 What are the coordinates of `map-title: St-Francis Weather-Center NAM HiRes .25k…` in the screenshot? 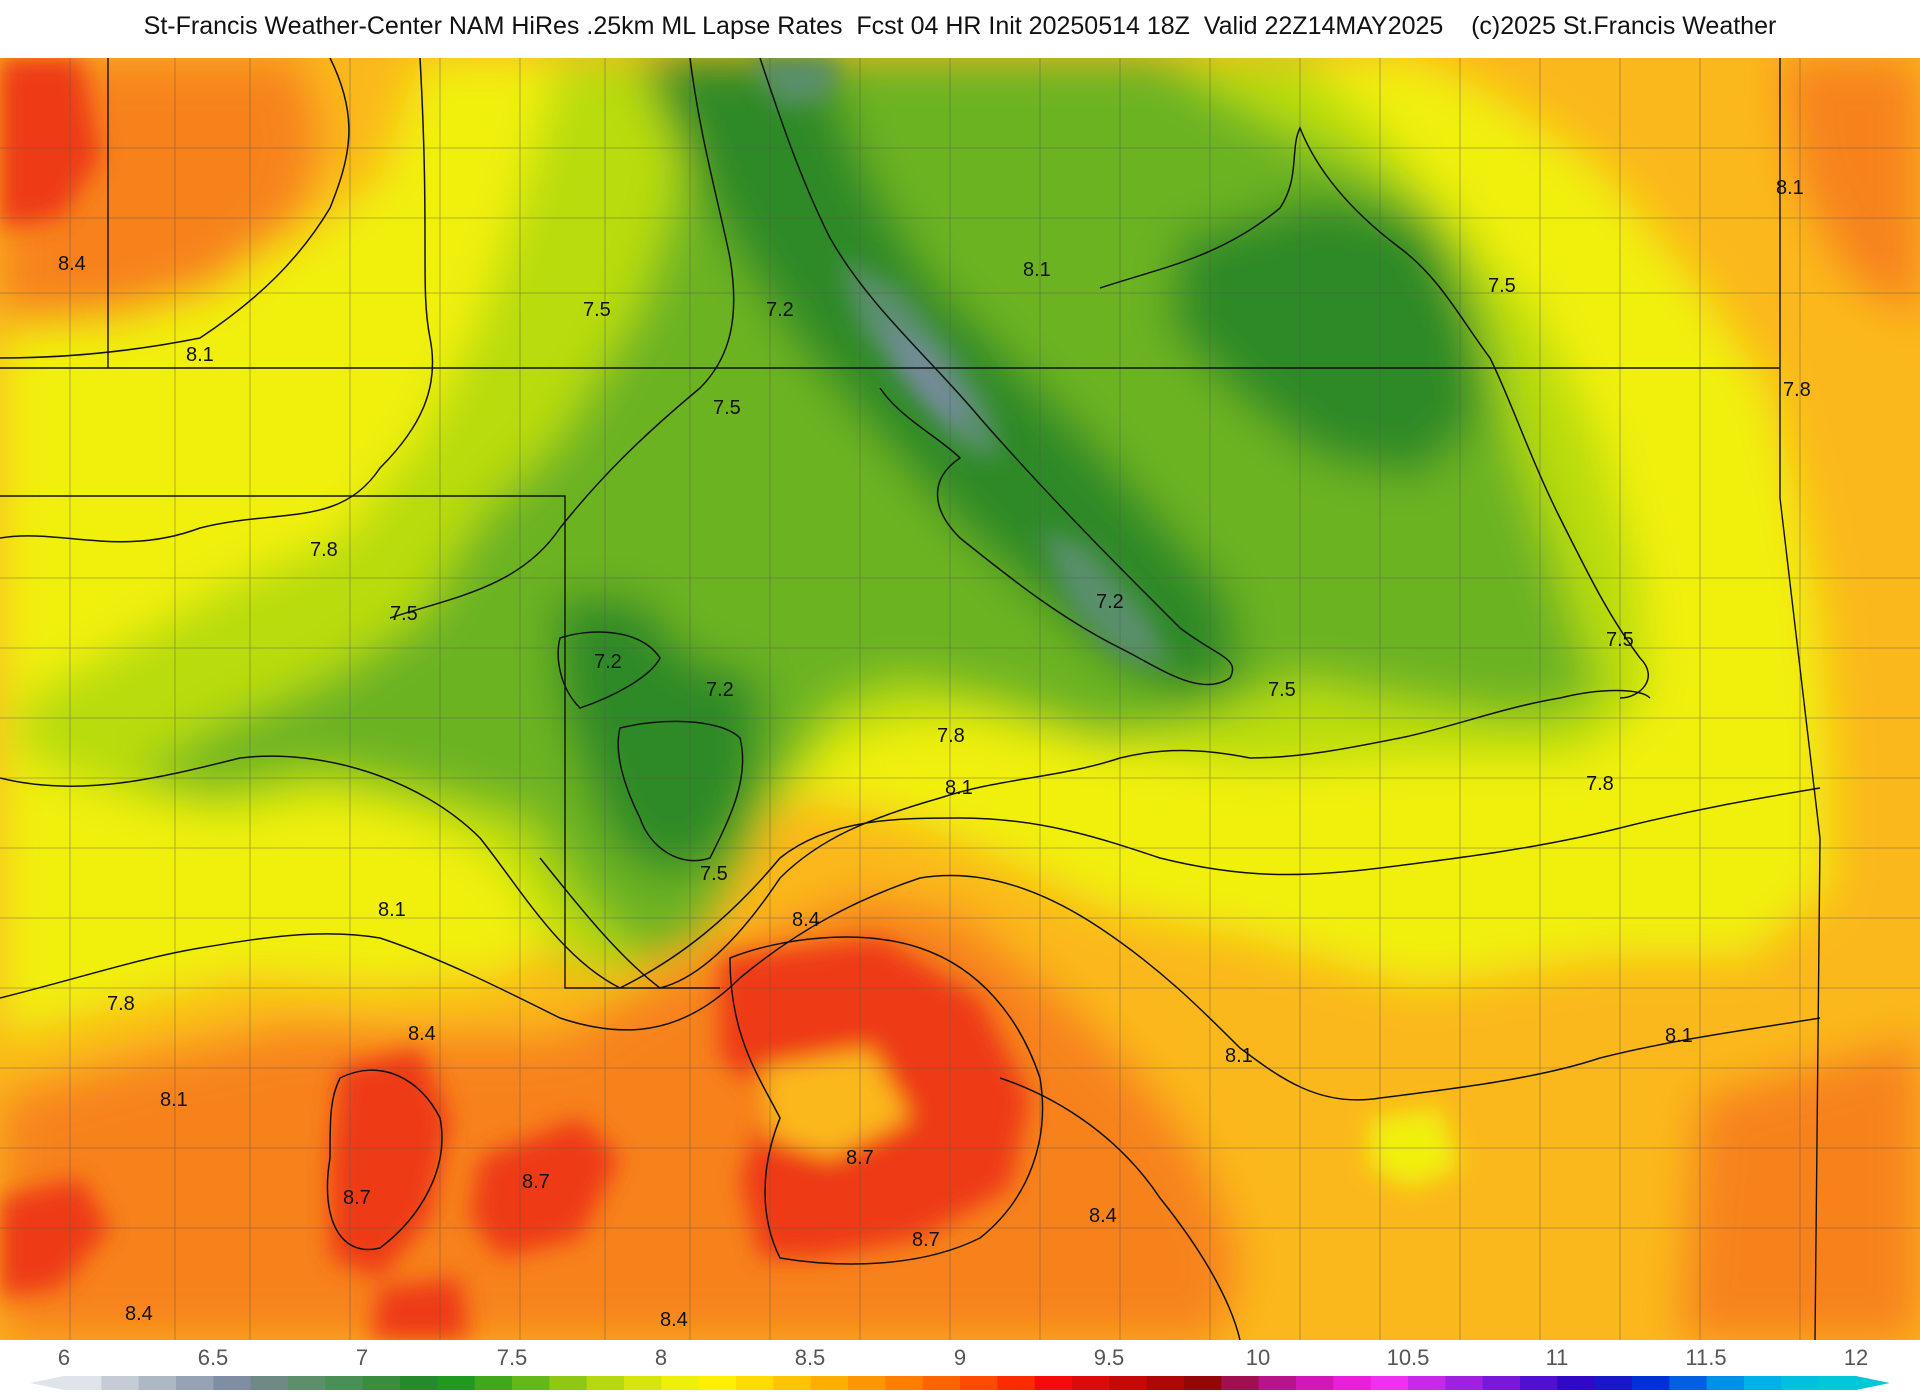 It's located at (960, 26).